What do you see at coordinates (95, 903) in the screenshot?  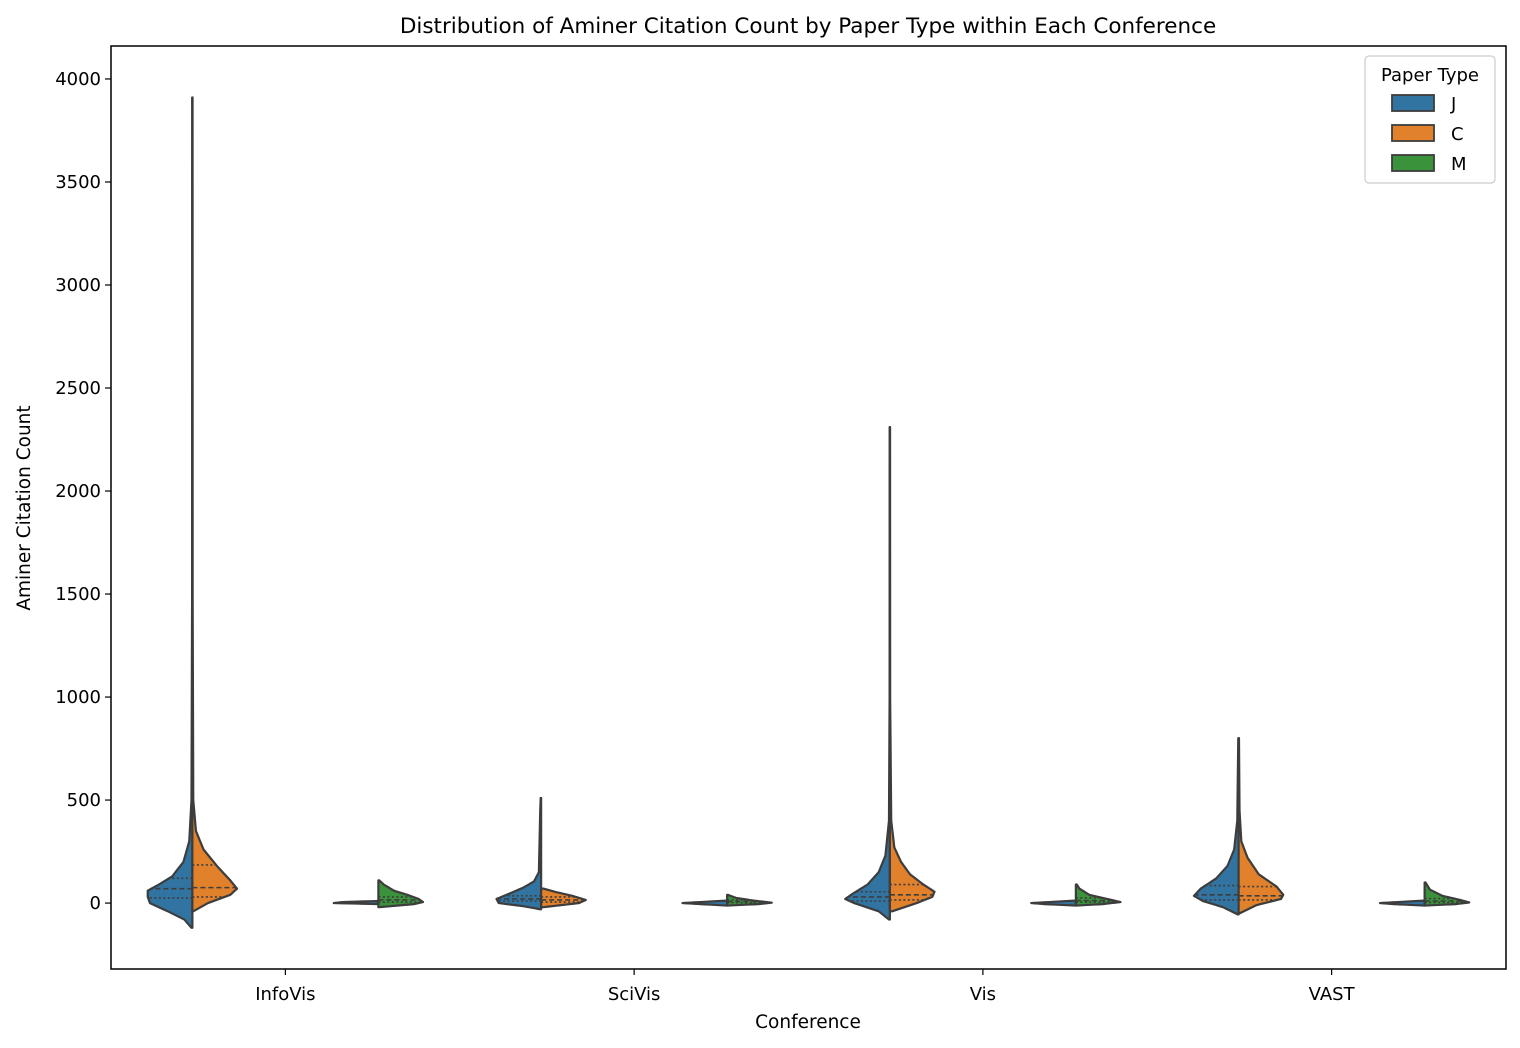 I see `y-tick-label: 0` at bounding box center [95, 903].